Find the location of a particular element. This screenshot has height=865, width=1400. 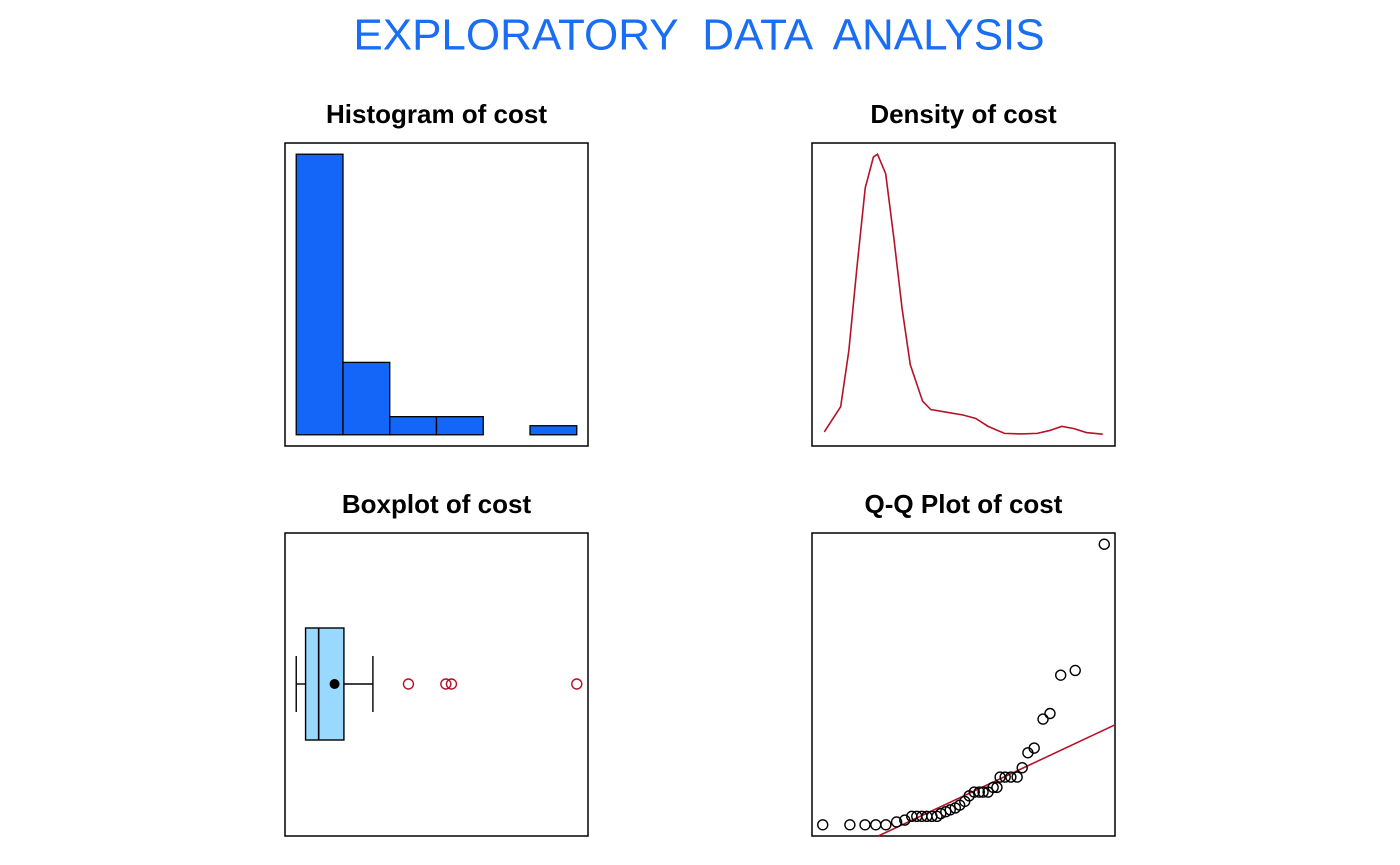

page-title: EXPLORATORY DATA ANALYSIS is located at coordinates (698, 35).